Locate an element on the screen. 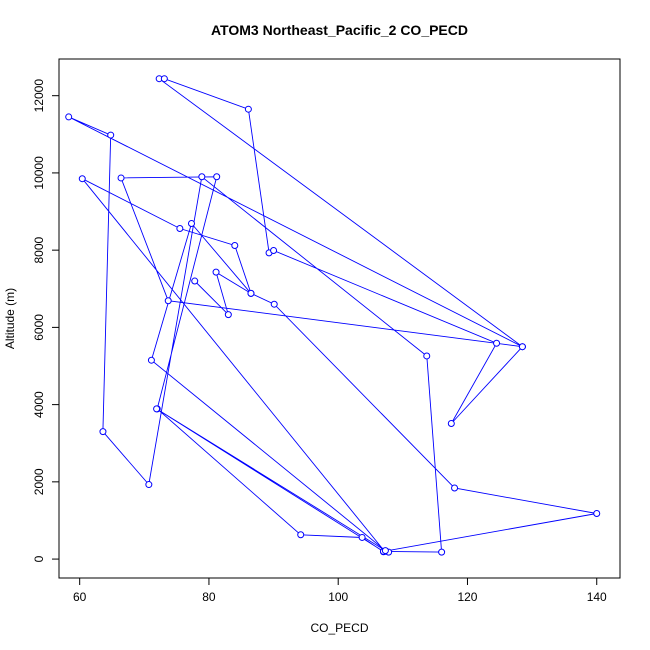  chart-title: ATOM3 Northeast_Pacific_2 CO_PECD is located at coordinates (339, 30).